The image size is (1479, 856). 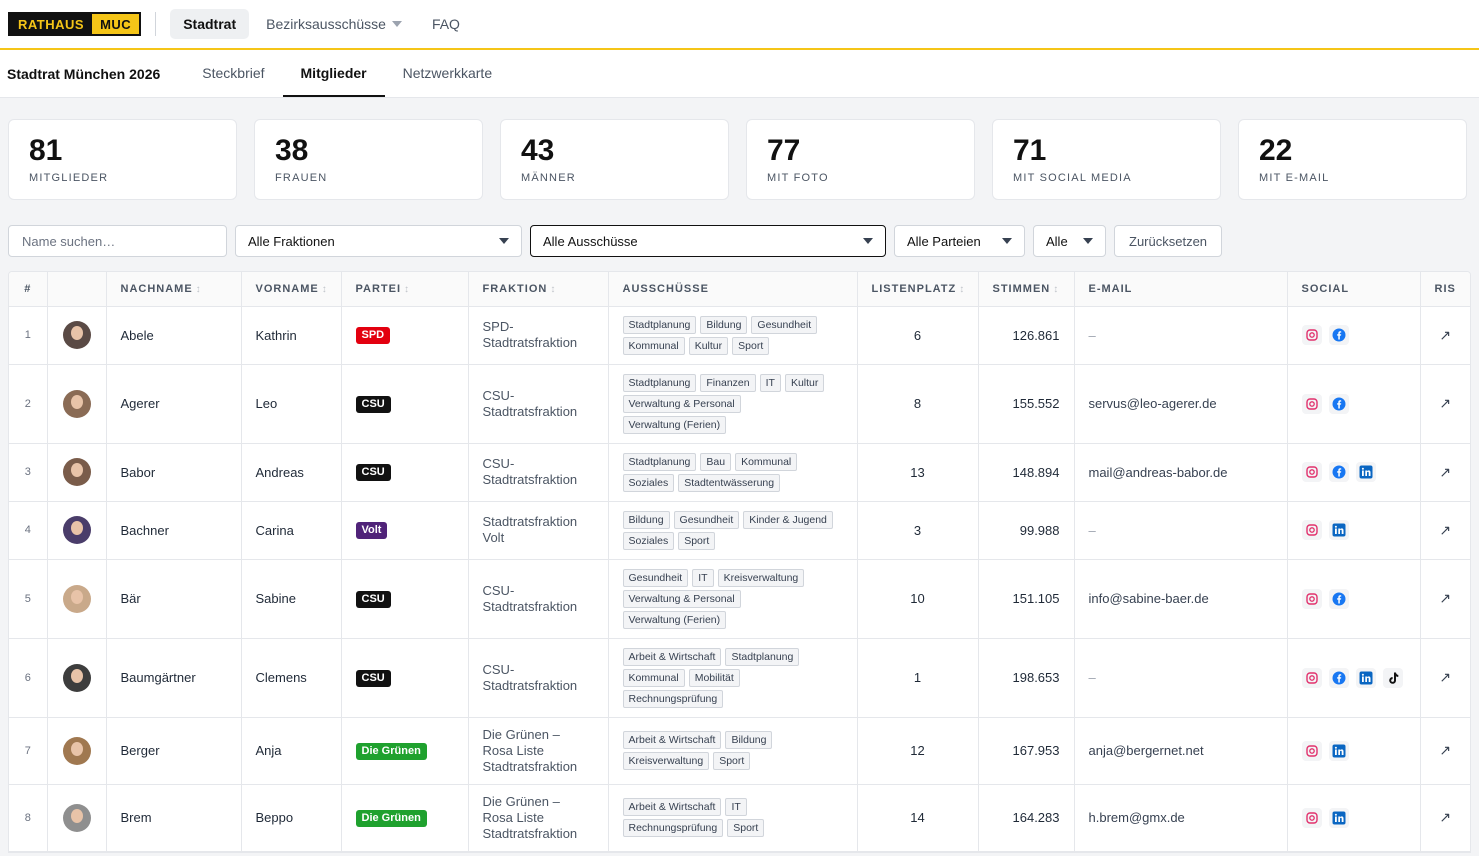 What do you see at coordinates (1181, 404) in the screenshot?
I see `email-cell: servus@leo-agerer.de` at bounding box center [1181, 404].